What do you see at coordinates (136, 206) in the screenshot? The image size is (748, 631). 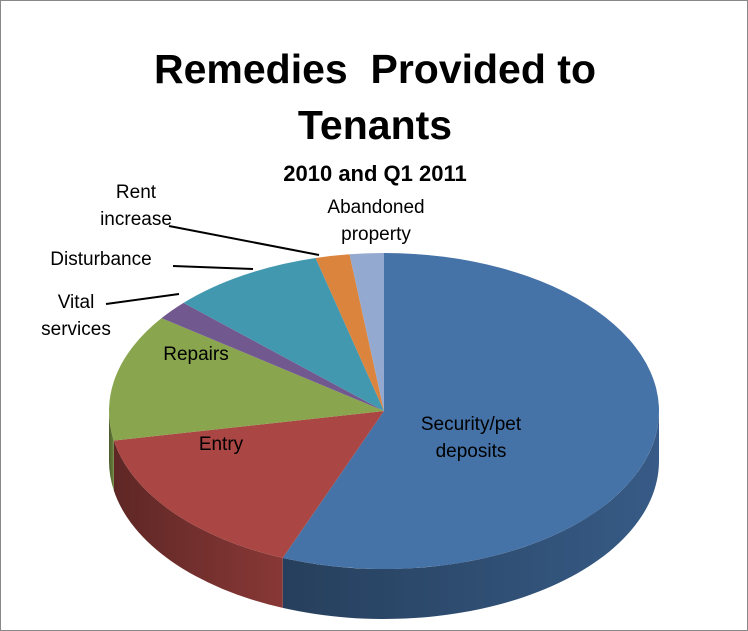 I see `slice-label: Rent increase` at bounding box center [136, 206].